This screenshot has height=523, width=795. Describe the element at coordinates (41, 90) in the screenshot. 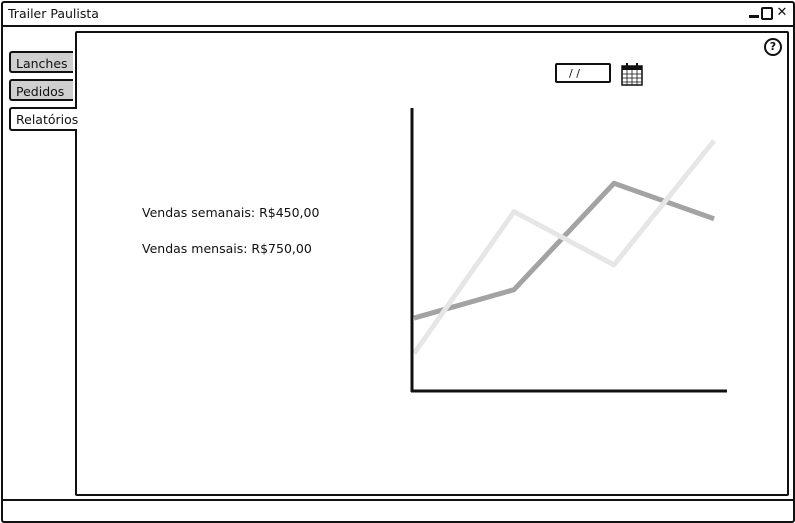

I see `tab-pedidos: Pedidos` at that location.